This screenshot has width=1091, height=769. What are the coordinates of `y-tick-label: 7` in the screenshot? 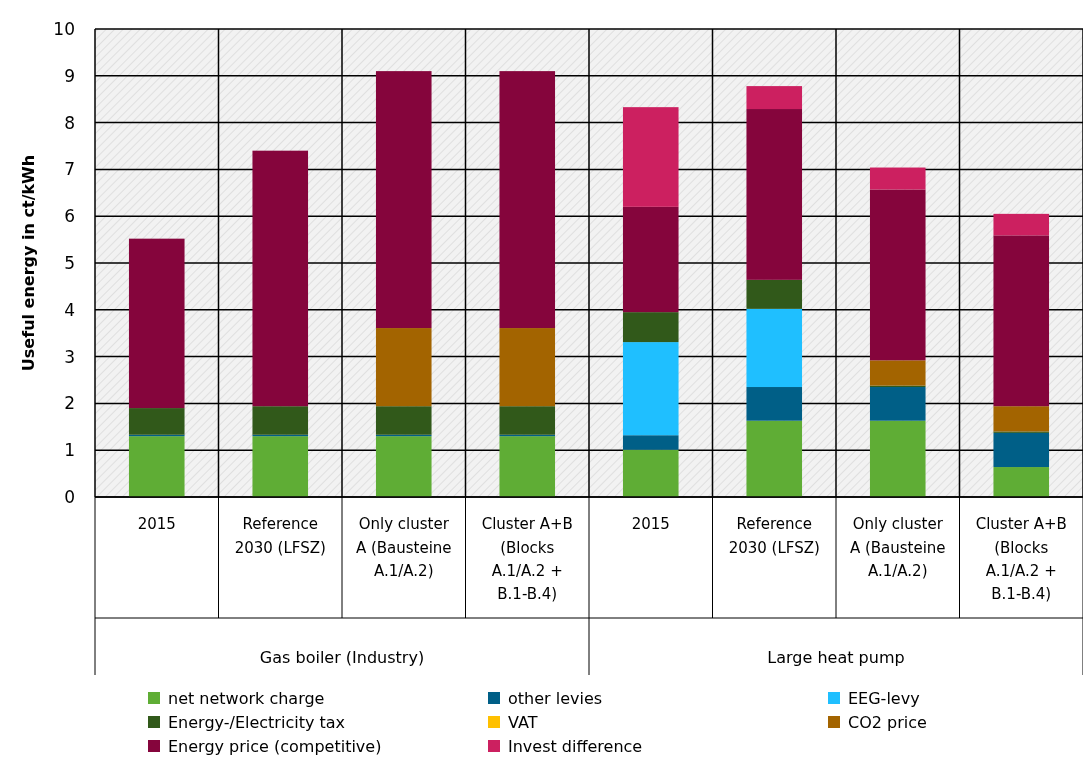 It's located at (69, 169).